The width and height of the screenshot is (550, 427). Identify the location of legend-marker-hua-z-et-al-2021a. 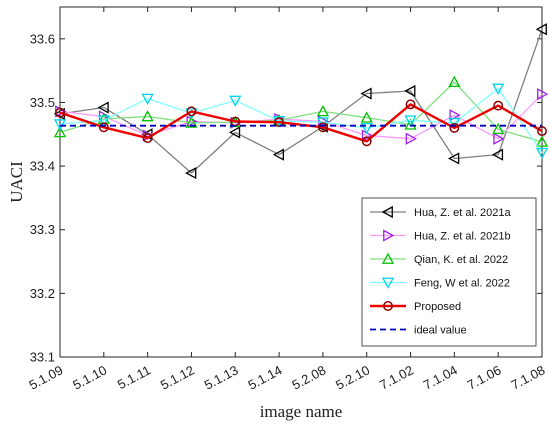
(387, 212).